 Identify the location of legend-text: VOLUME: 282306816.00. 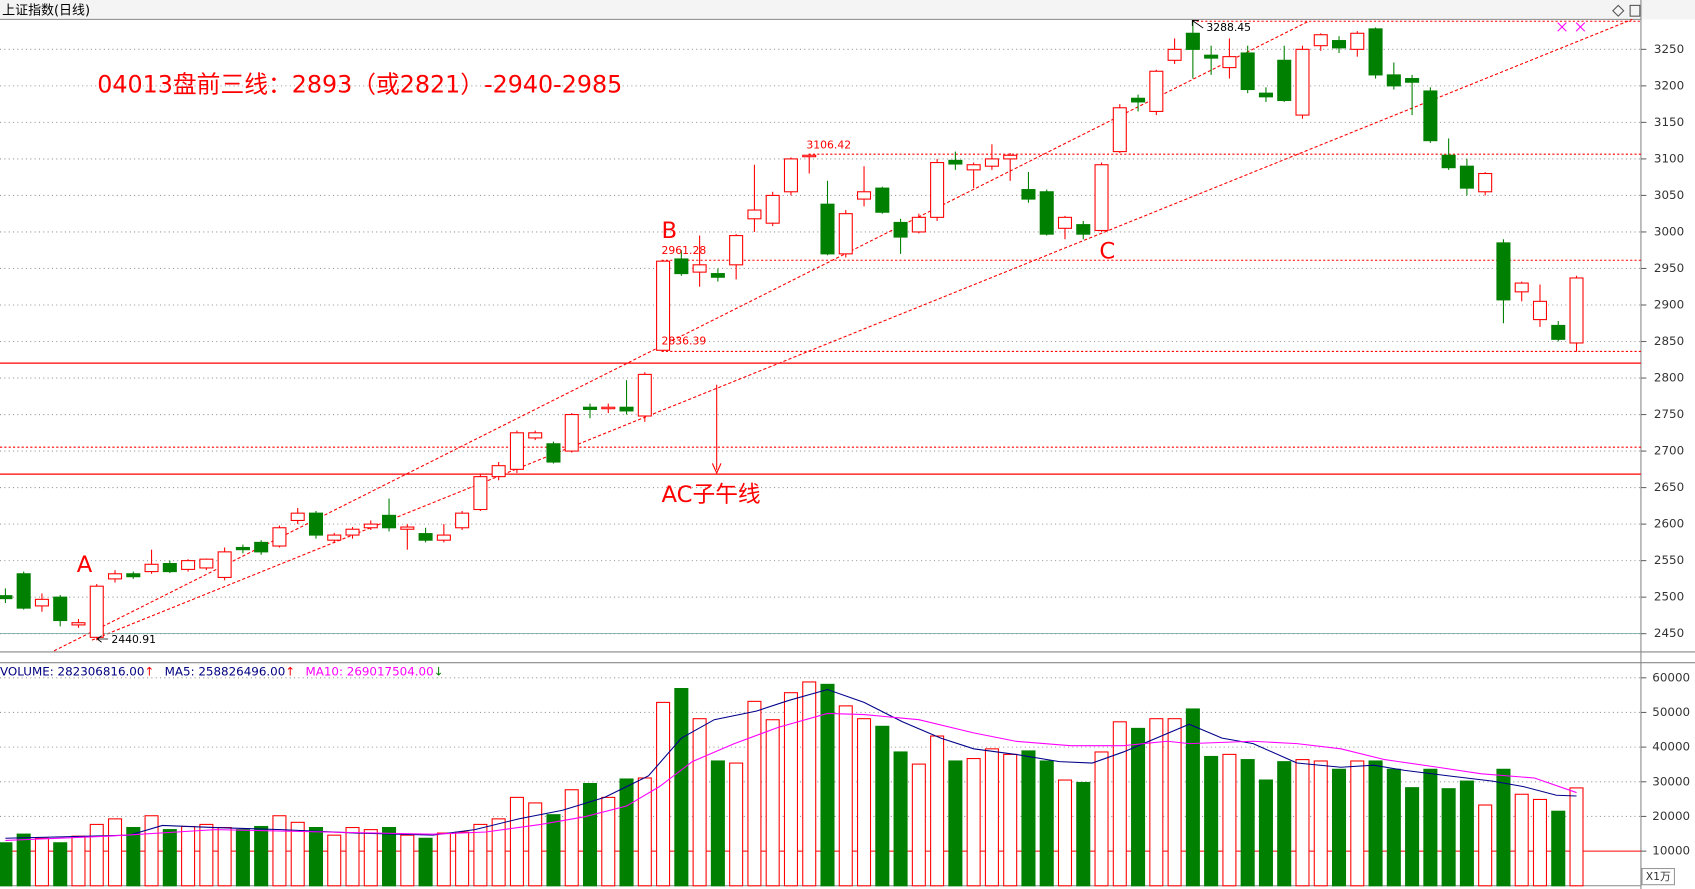
(72, 671).